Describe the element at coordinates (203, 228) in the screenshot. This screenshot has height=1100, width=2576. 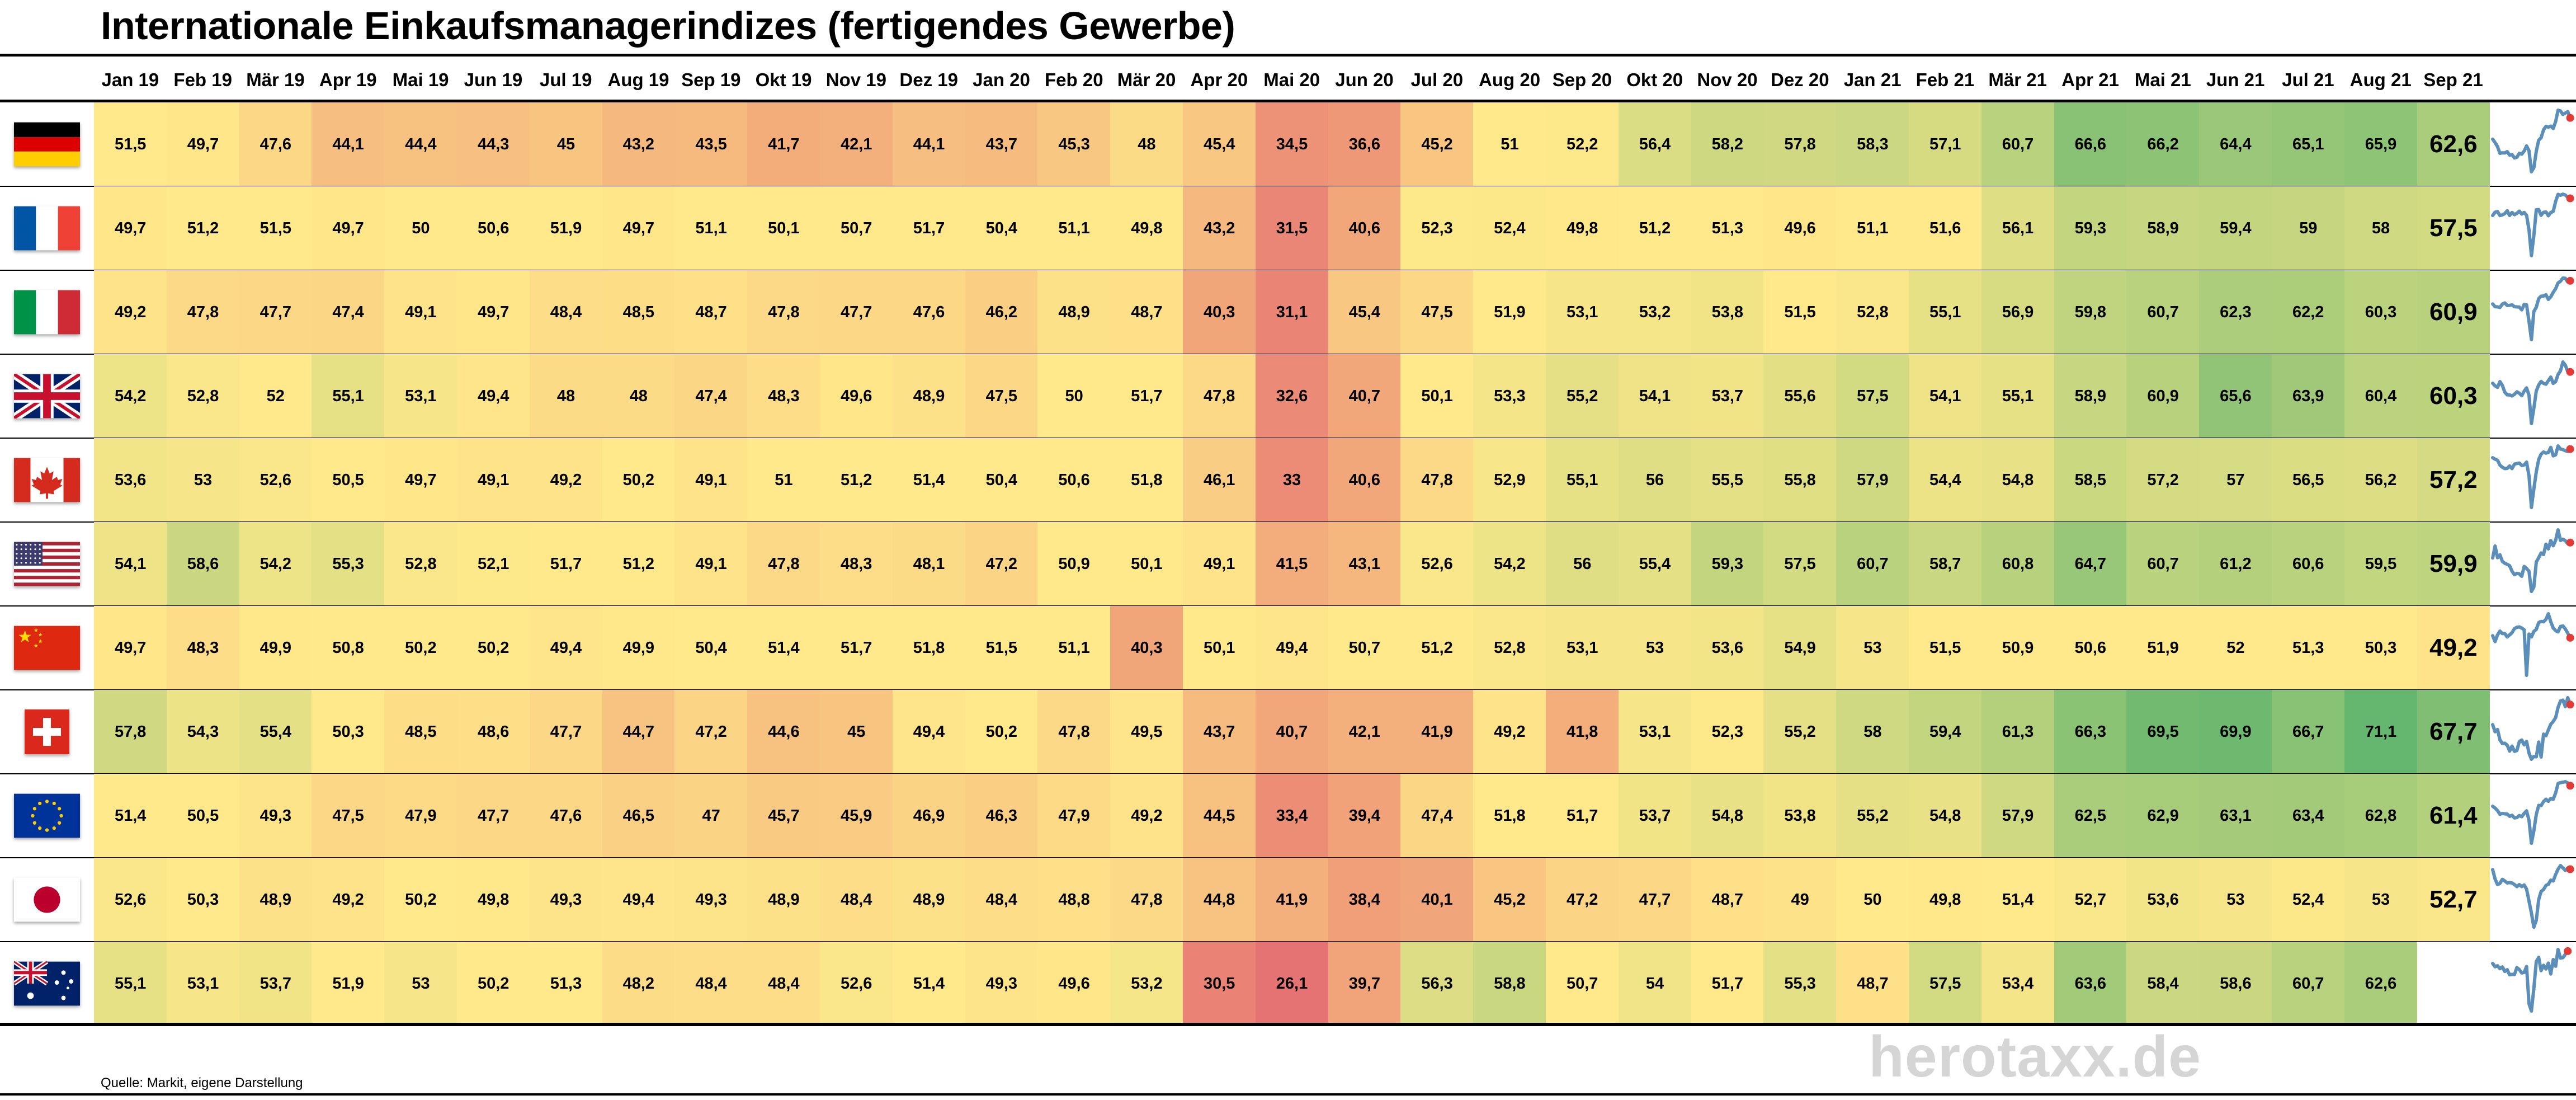
I see `value-cell: 51,2` at that location.